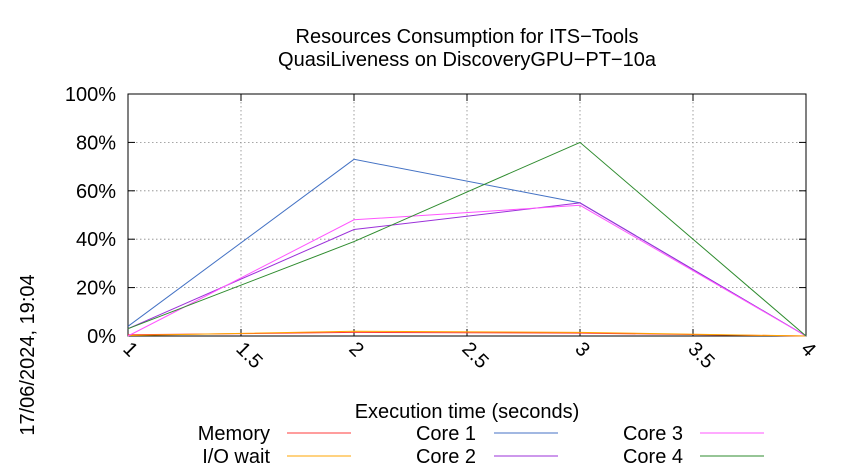 The height and width of the screenshot is (475, 850). What do you see at coordinates (653, 434) in the screenshot?
I see `legend-label-core-3: Core 3` at bounding box center [653, 434].